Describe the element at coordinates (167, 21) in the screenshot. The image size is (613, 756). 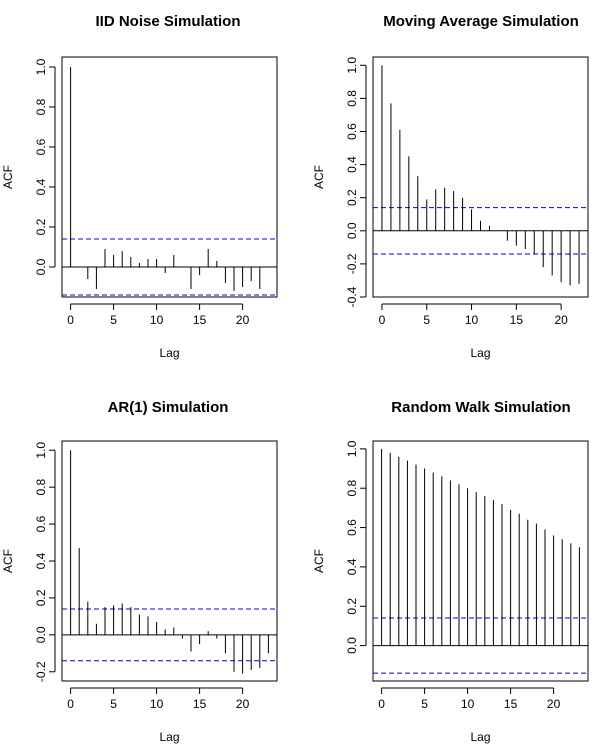
I see `panel-title: IID Noise Simulation` at that location.